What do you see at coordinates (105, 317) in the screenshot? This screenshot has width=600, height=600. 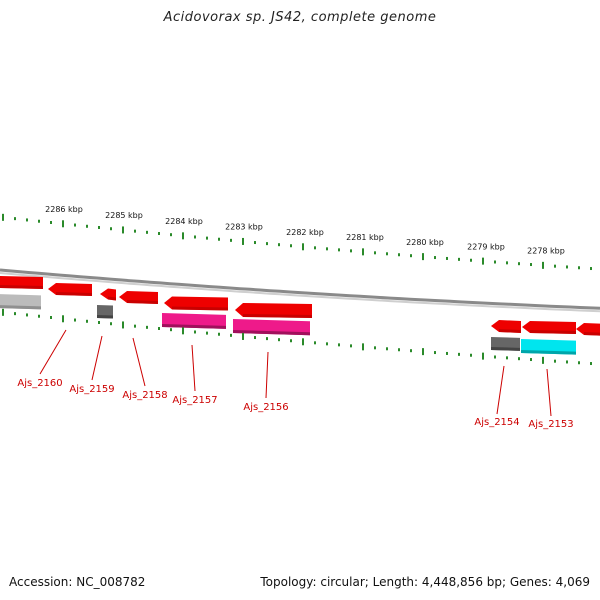 I see `gene-box-2159-edge` at bounding box center [105, 317].